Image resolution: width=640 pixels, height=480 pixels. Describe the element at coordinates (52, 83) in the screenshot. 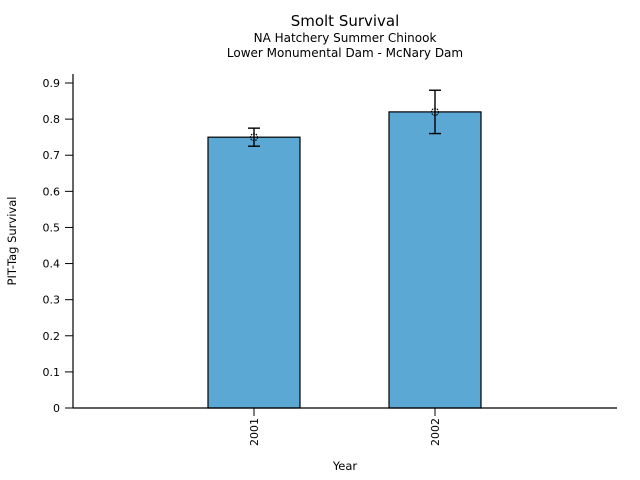

I see `y-tick-label: 0.9` at that location.